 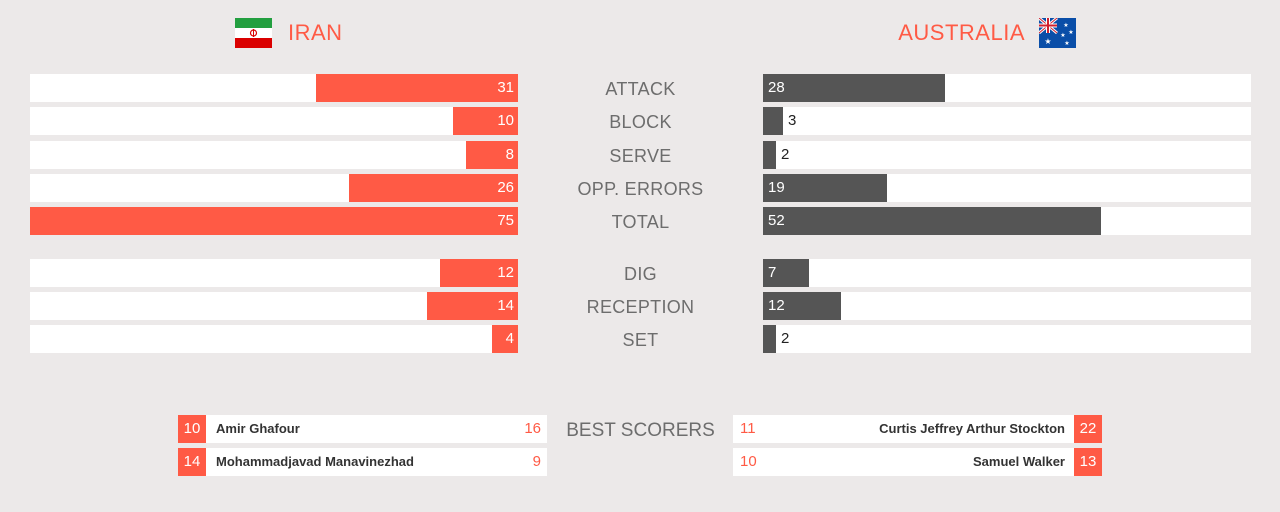 I want to click on home-bar: 8, so click(x=492, y=155).